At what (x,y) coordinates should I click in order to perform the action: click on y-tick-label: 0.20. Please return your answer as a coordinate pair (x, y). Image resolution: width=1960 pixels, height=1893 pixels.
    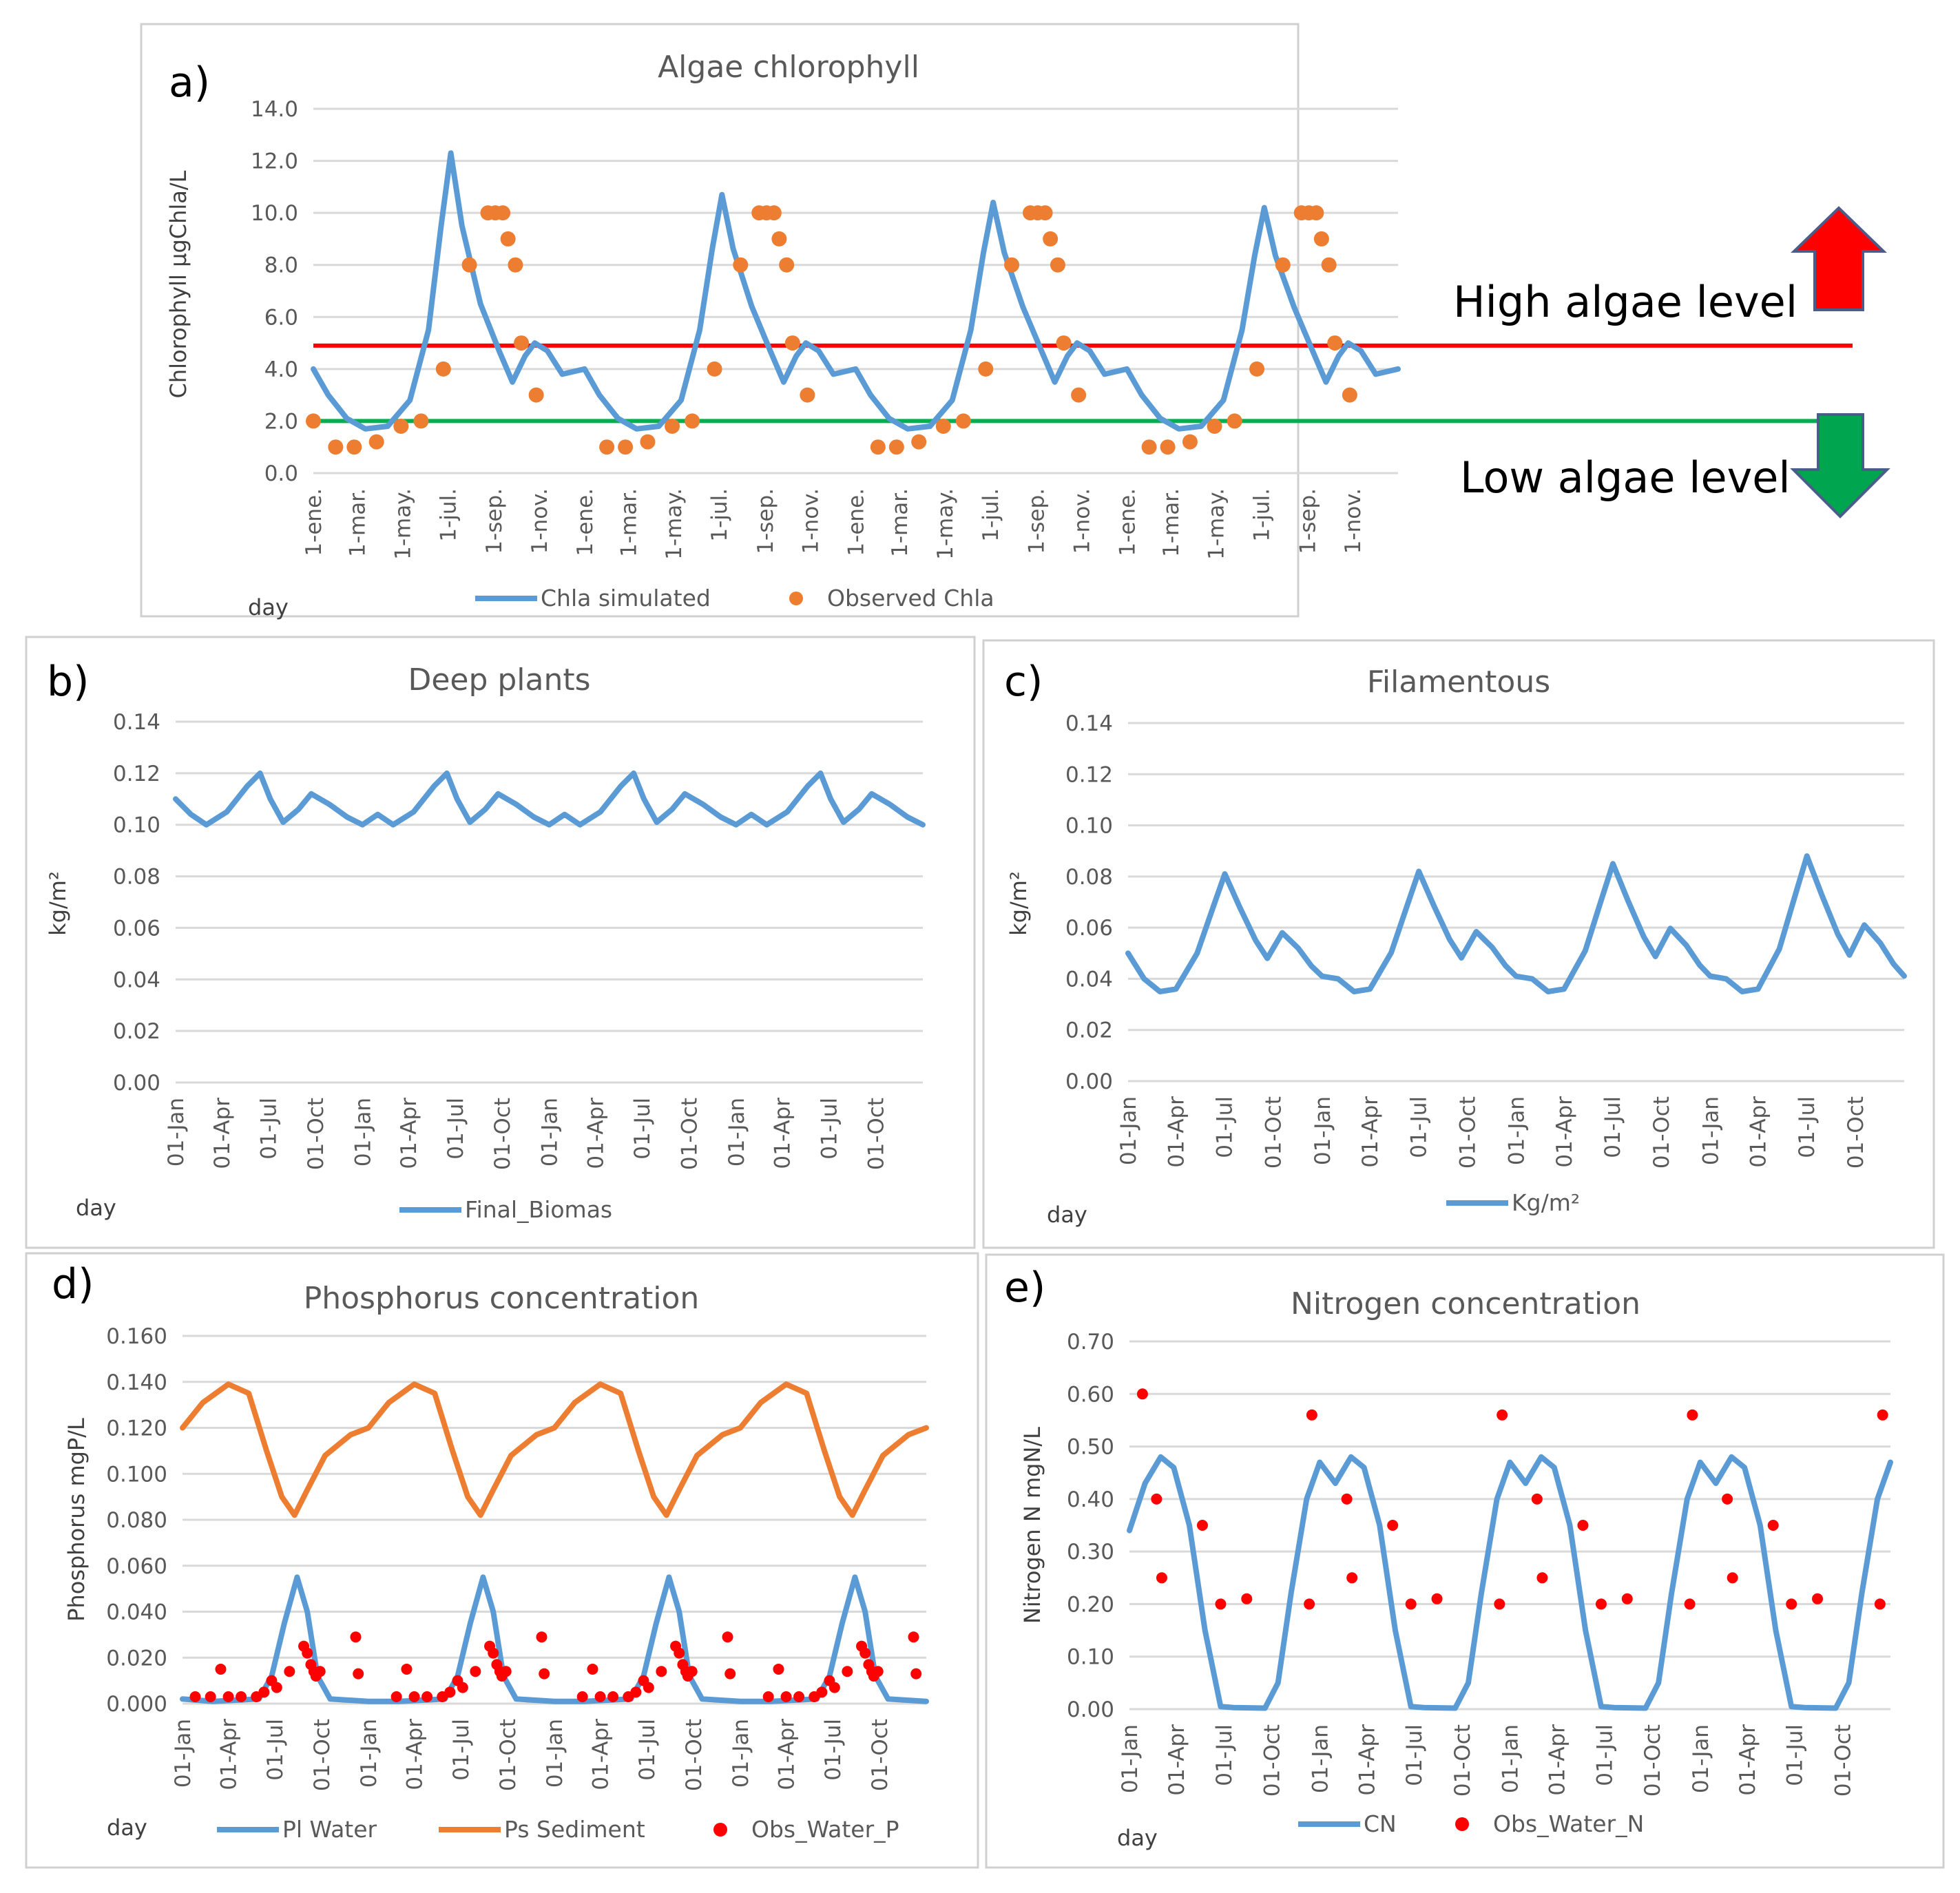
    Looking at the image, I should click on (1090, 1604).